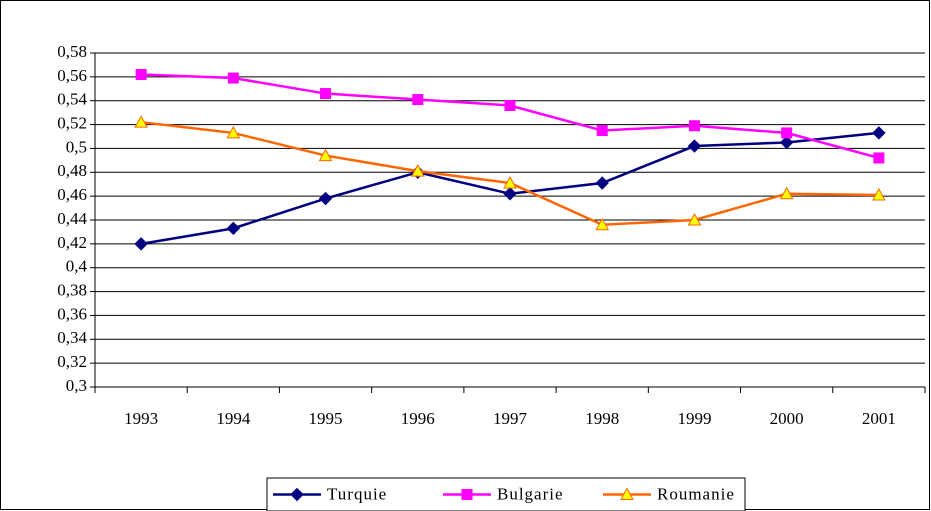 This screenshot has width=931, height=511. What do you see at coordinates (72, 337) in the screenshot?
I see `y-tick-label: 0,34` at bounding box center [72, 337].